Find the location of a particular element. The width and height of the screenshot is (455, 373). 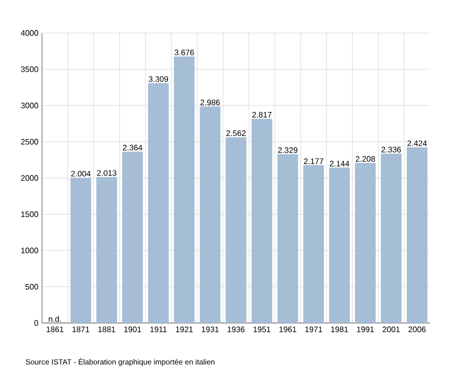

data-label: 3.309 is located at coordinates (158, 79).